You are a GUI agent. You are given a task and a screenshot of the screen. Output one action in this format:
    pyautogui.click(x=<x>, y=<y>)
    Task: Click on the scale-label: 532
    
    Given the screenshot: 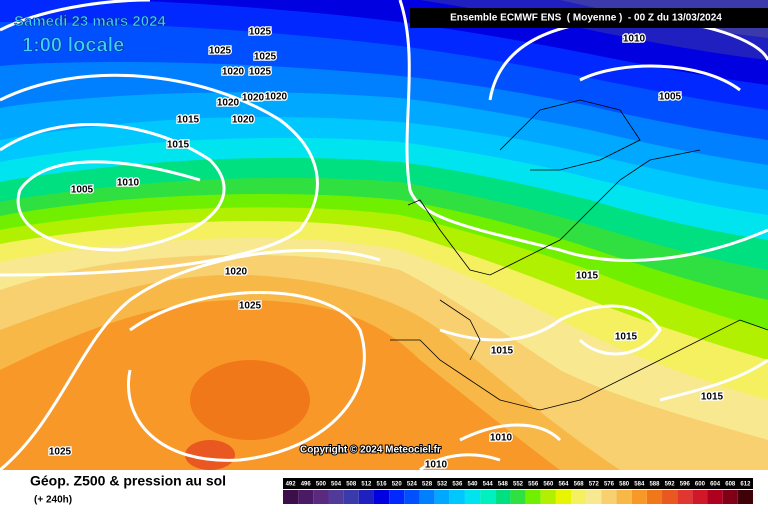 What is the action you would take?
    pyautogui.click(x=442, y=485)
    